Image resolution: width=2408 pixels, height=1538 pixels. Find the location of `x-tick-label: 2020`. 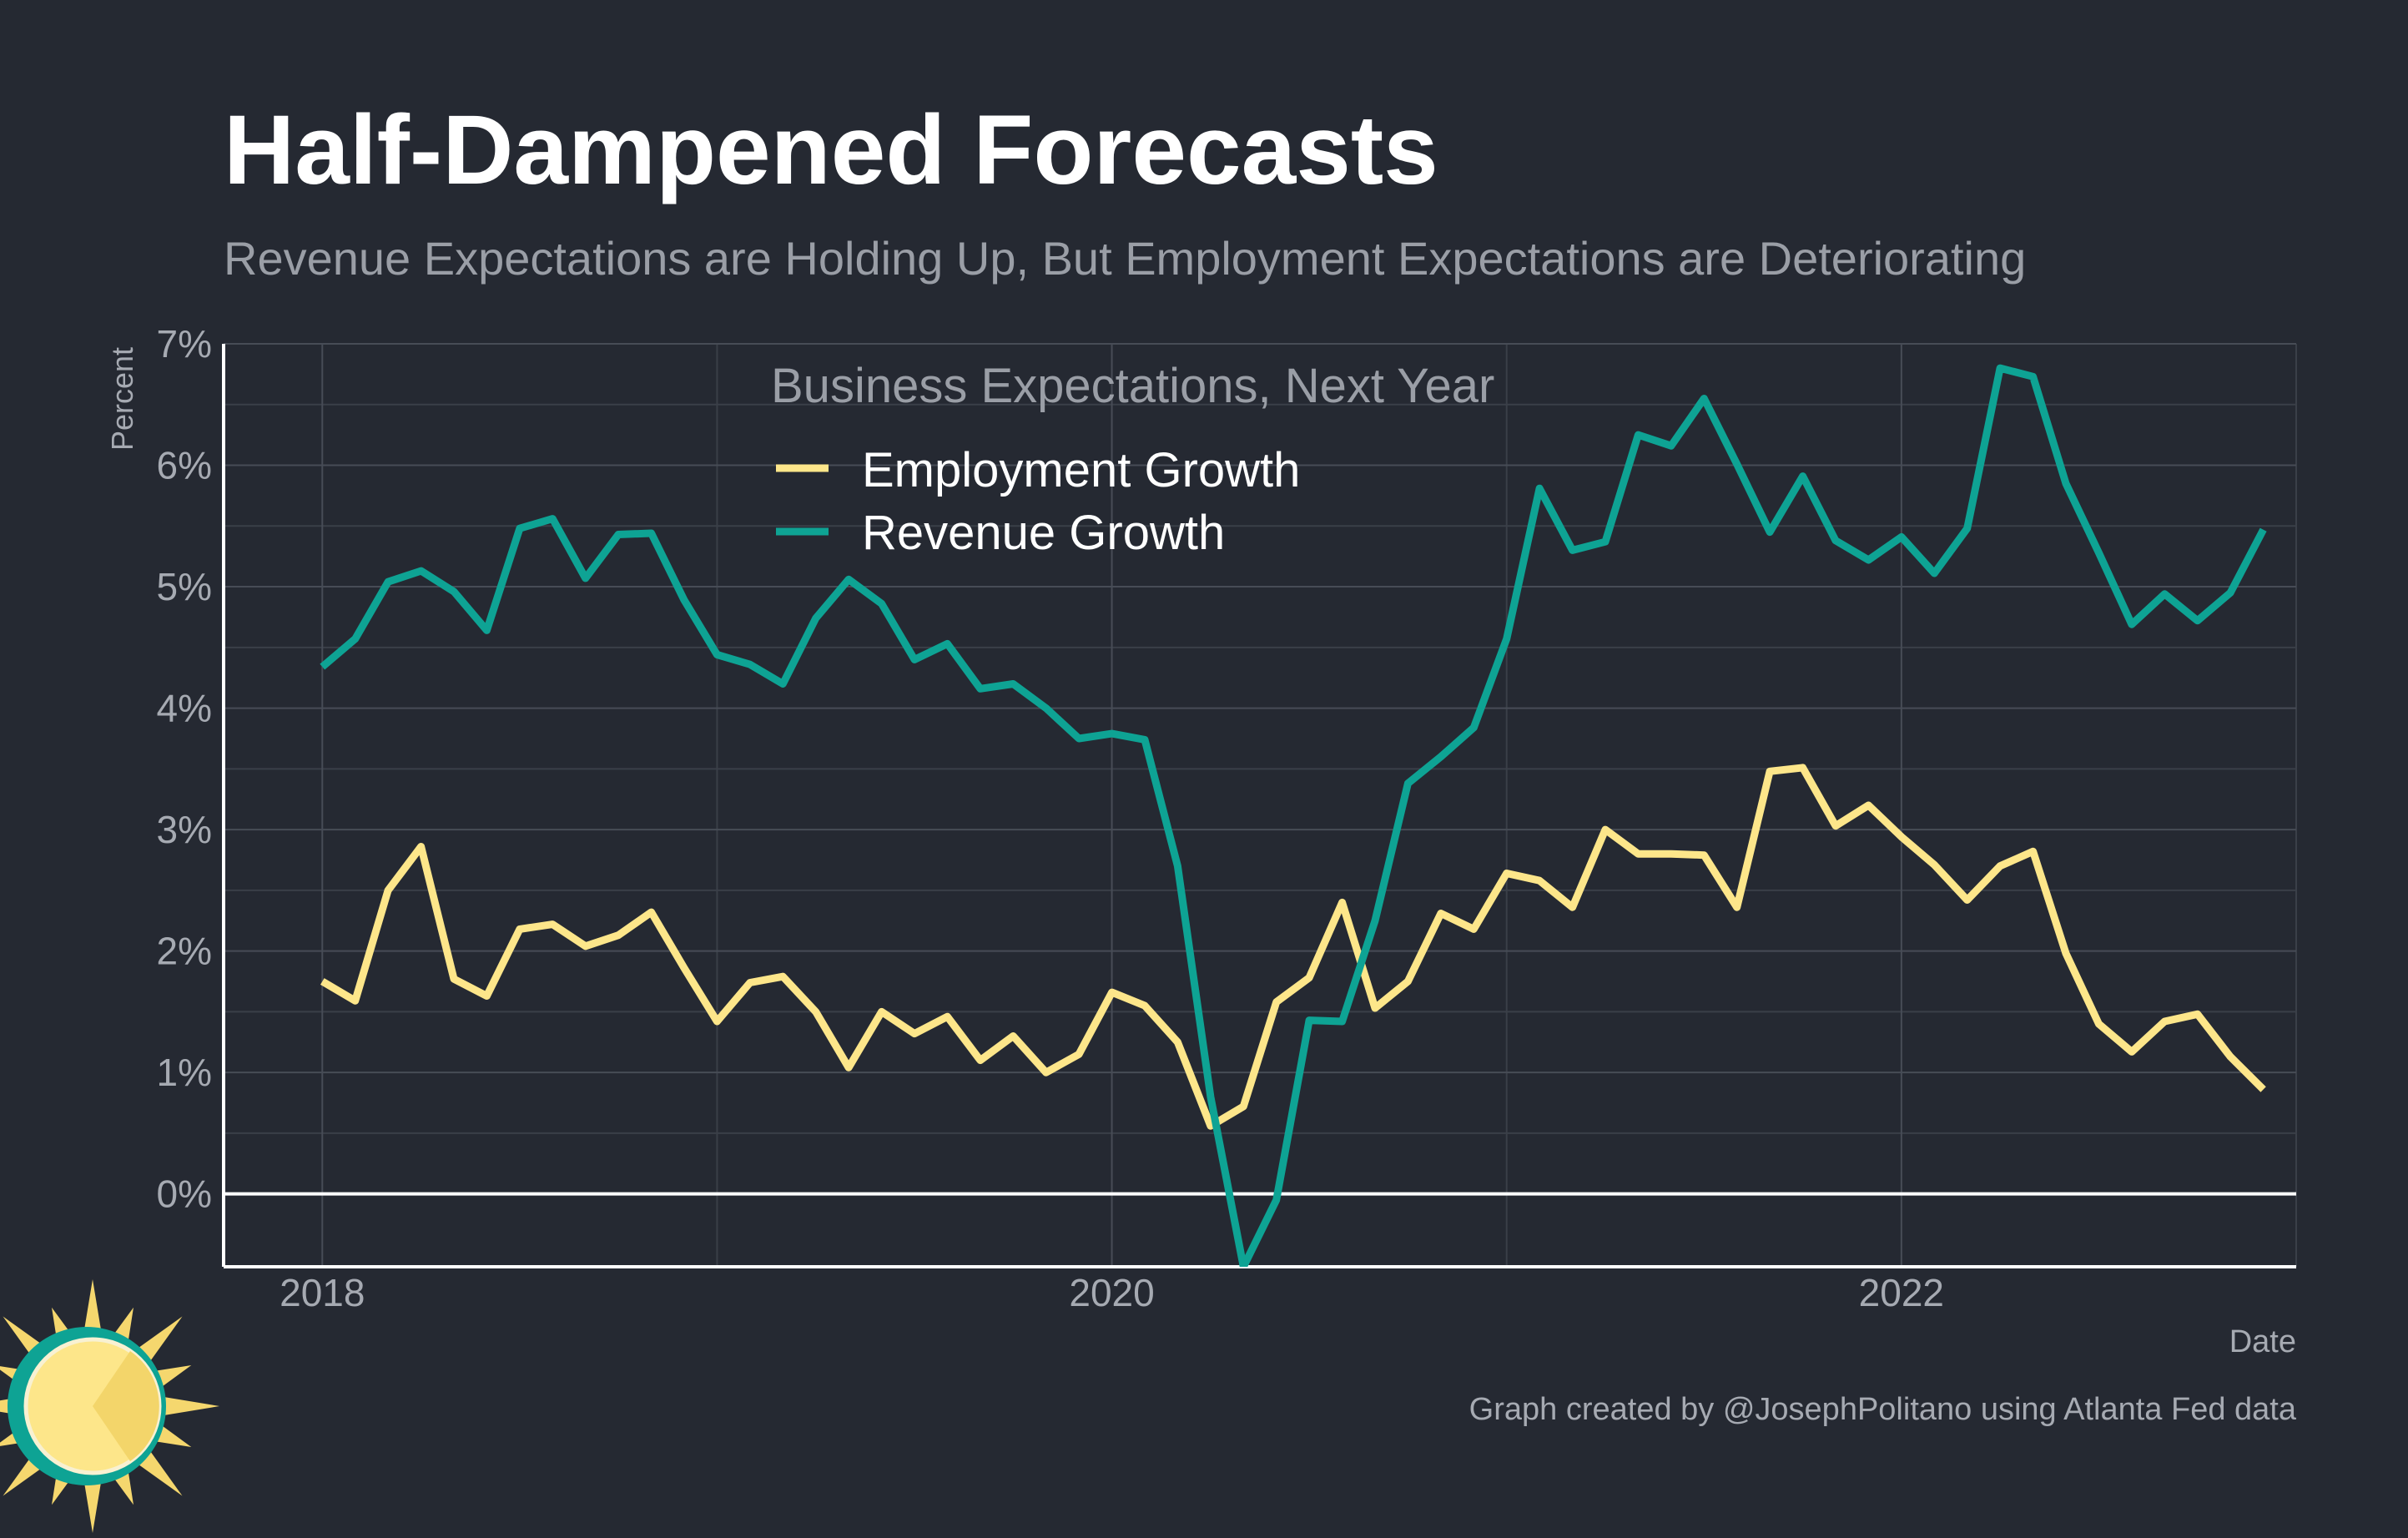

x-tick-label: 2020 is located at coordinates (1111, 1292).